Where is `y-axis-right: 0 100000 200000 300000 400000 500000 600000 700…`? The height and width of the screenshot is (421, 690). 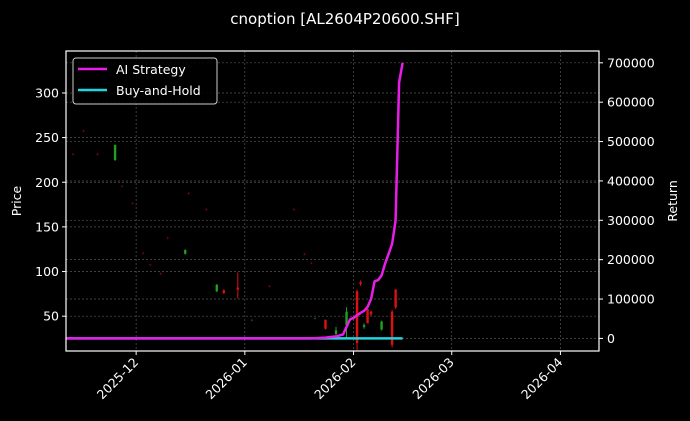
y-axis-right: 0 100000 200000 300000 400000 500000 600000 700… is located at coordinates (627, 200).